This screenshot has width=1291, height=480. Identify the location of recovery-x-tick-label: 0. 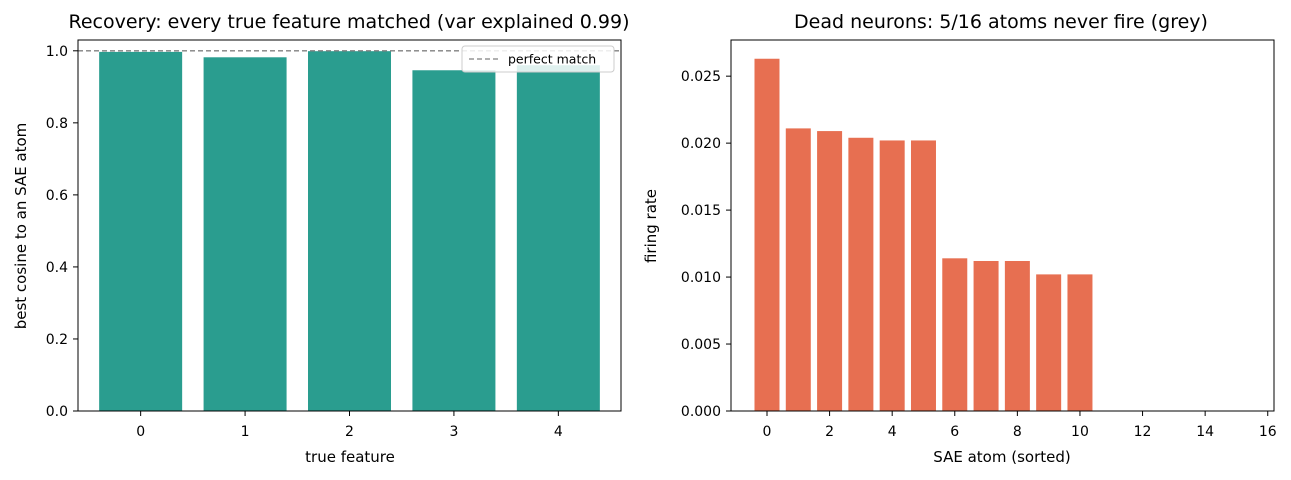
(140, 432).